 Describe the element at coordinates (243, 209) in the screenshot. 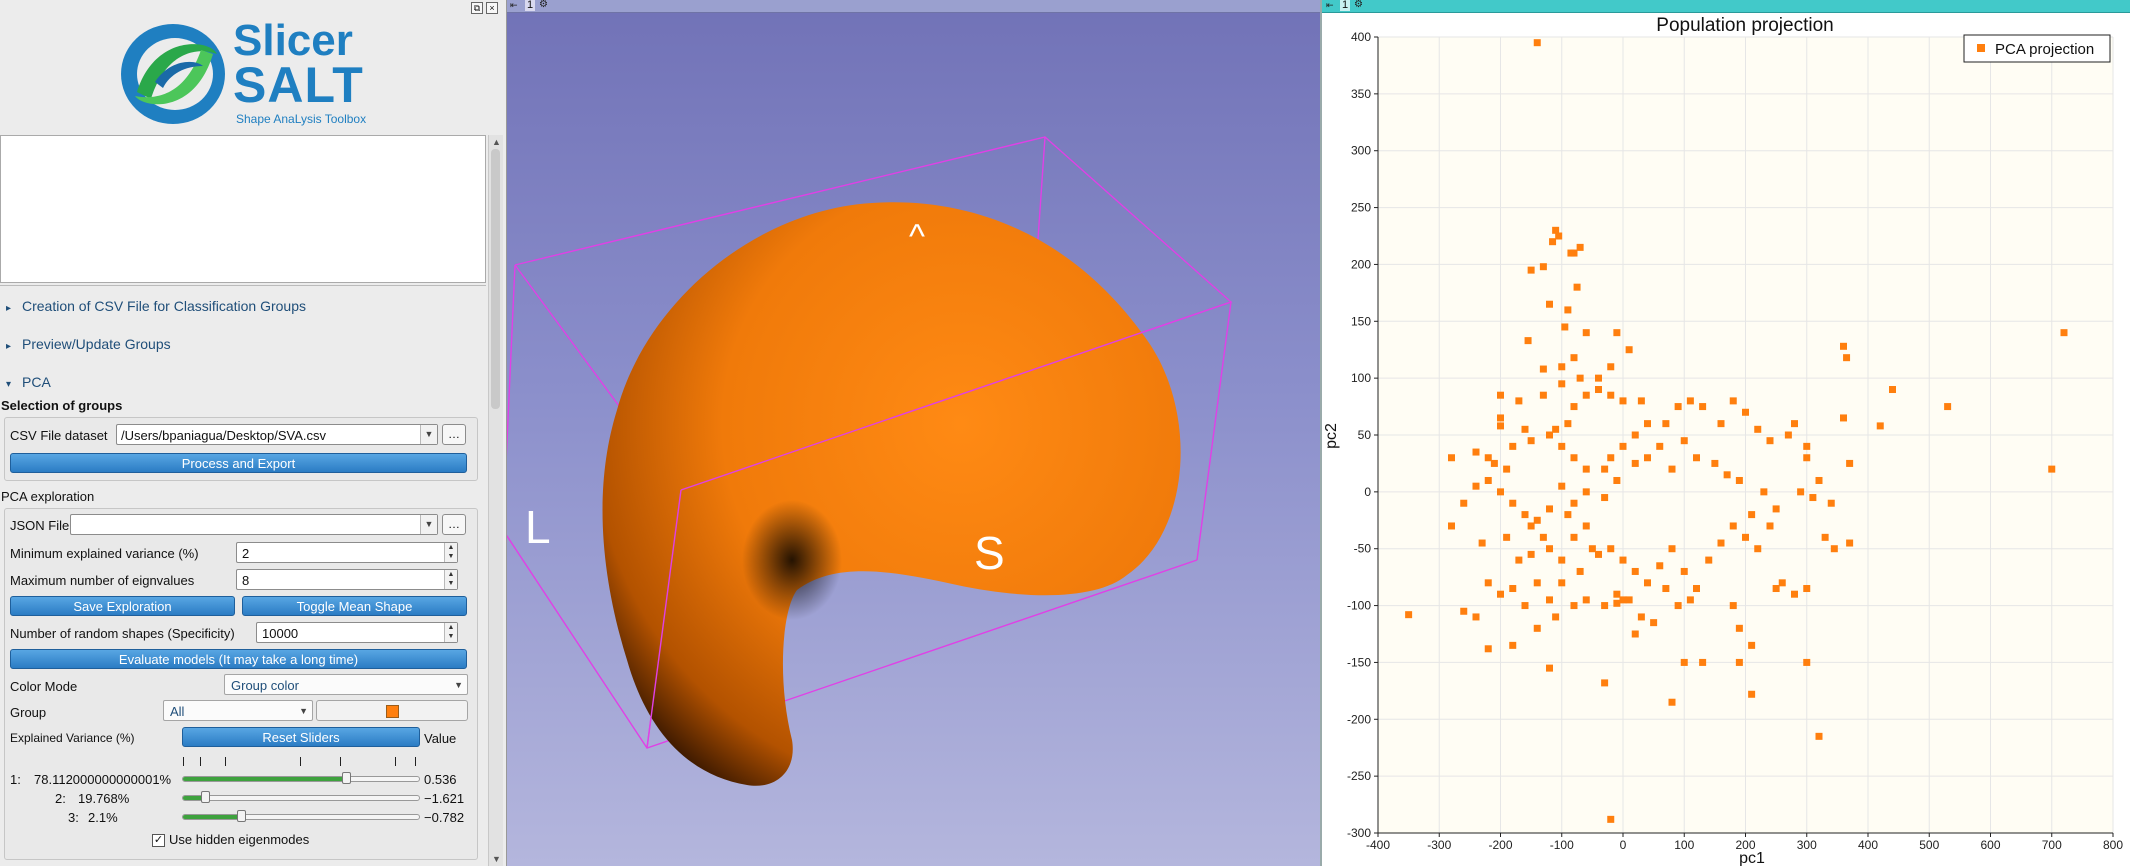

I see `module-help-textbox` at that location.